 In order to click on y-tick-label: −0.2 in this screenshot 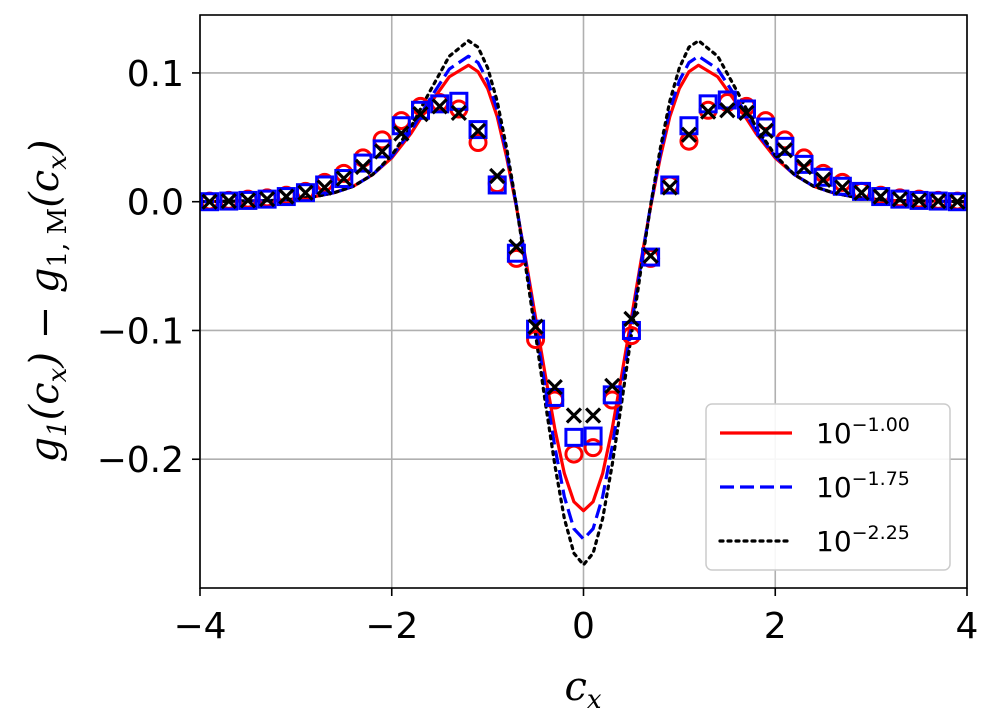, I will do `click(140, 460)`.